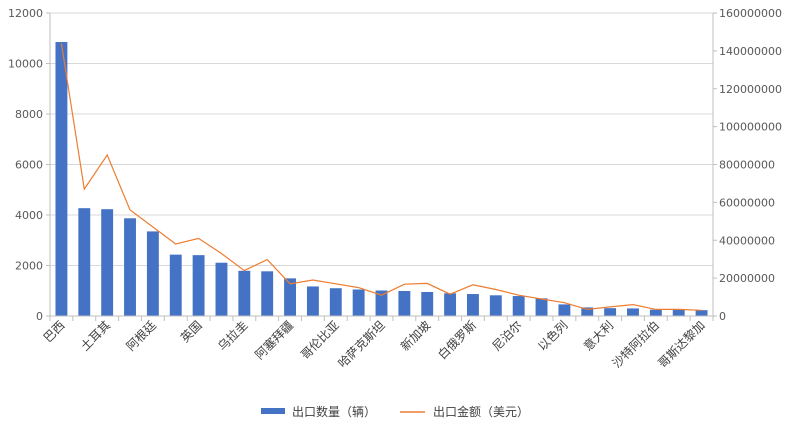 The height and width of the screenshot is (426, 788). Describe the element at coordinates (747, 278) in the screenshot. I see `right-tick-label: 20000000` at that location.